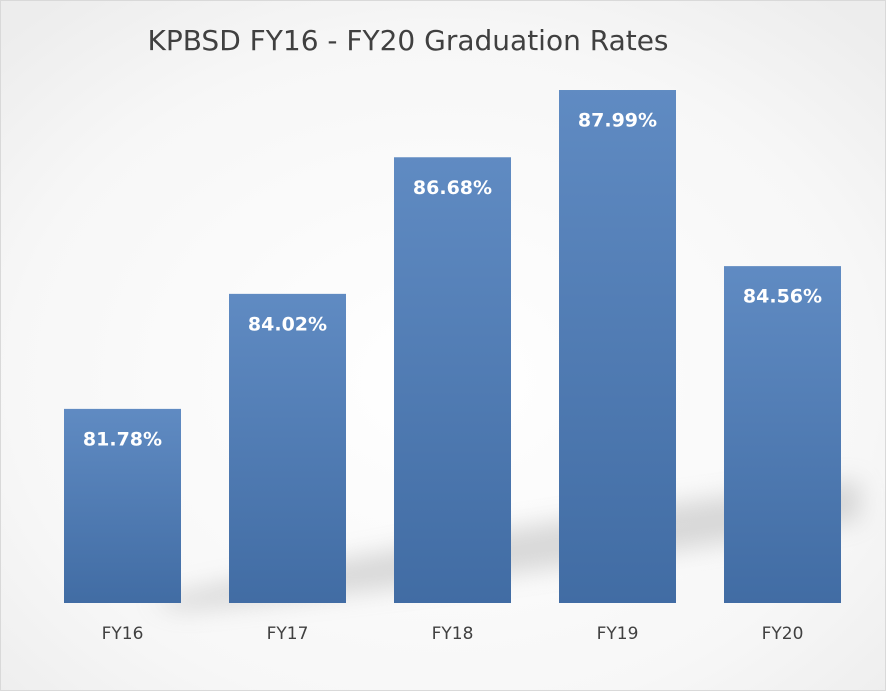  What do you see at coordinates (407, 40) in the screenshot?
I see `chart-title: KPBSD FY16 - FY20 Graduation Rates` at bounding box center [407, 40].